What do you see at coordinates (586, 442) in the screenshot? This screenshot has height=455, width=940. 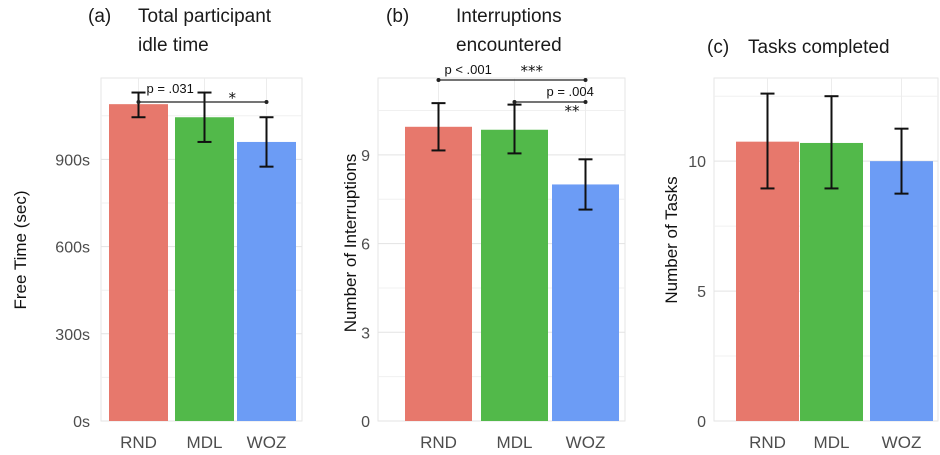 I see `panel-b-xtick-label: WOZ` at bounding box center [586, 442].